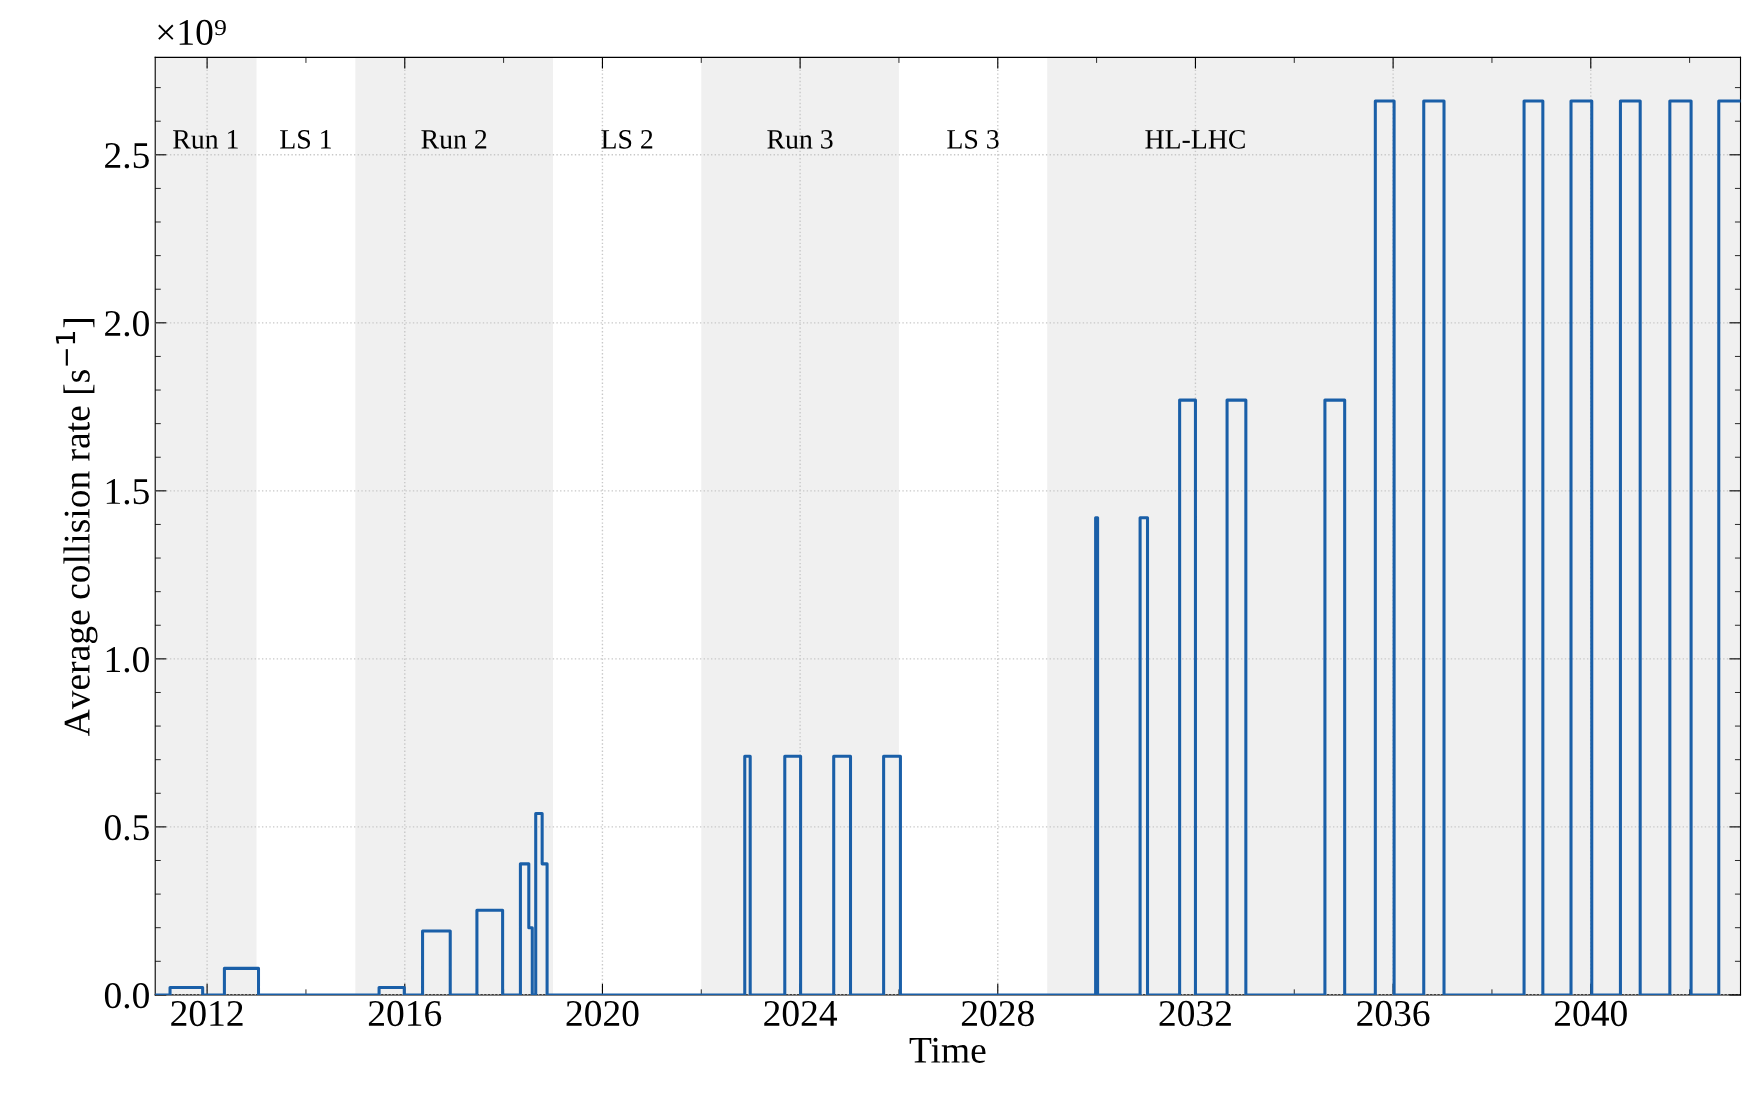 This screenshot has height=1103, width=1744. I want to click on x-tick-label: 2016, so click(405, 1013).